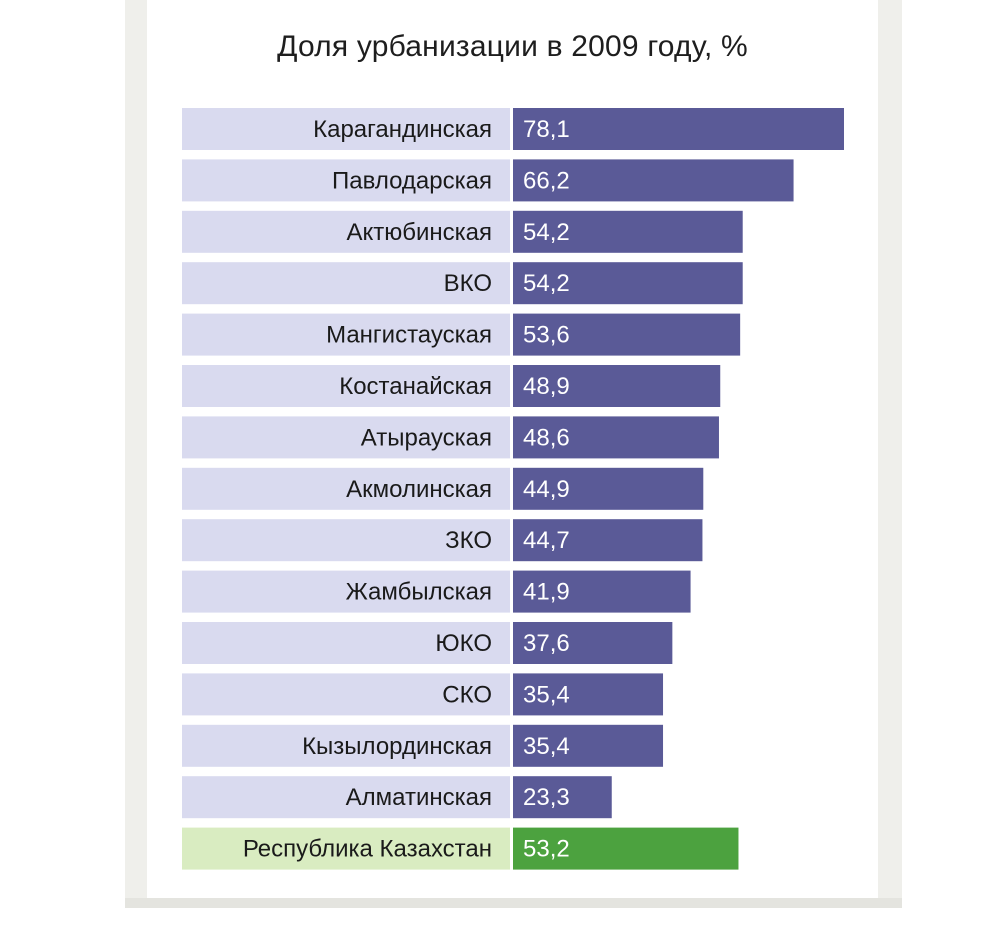  Describe the element at coordinates (546, 540) in the screenshot. I see `value-label: 44,7` at that location.